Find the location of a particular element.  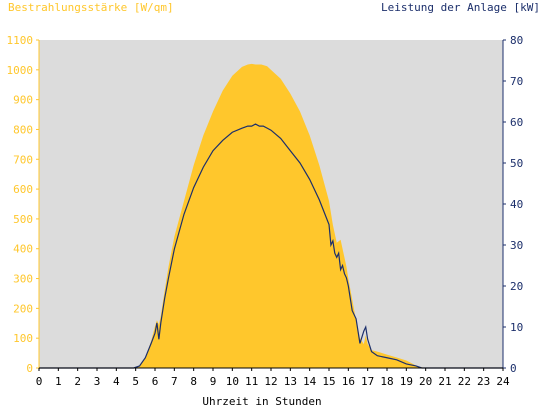

x-tick-label: 10 is located at coordinates (232, 381).